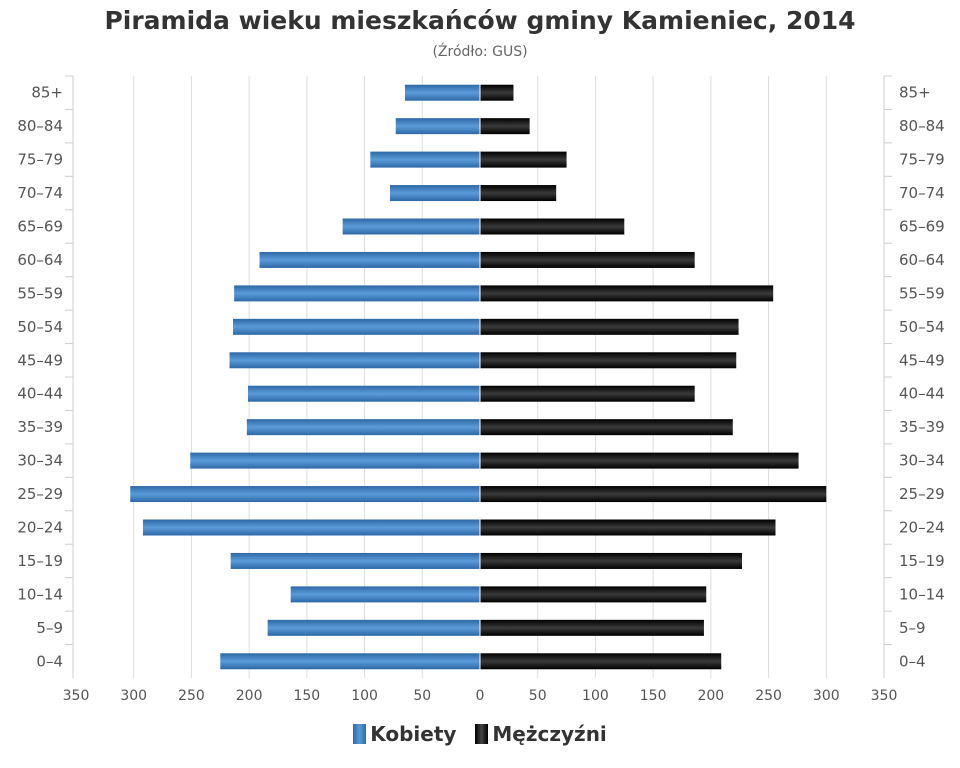  I want to click on y-tick-label-left: 10–14, so click(40, 594).